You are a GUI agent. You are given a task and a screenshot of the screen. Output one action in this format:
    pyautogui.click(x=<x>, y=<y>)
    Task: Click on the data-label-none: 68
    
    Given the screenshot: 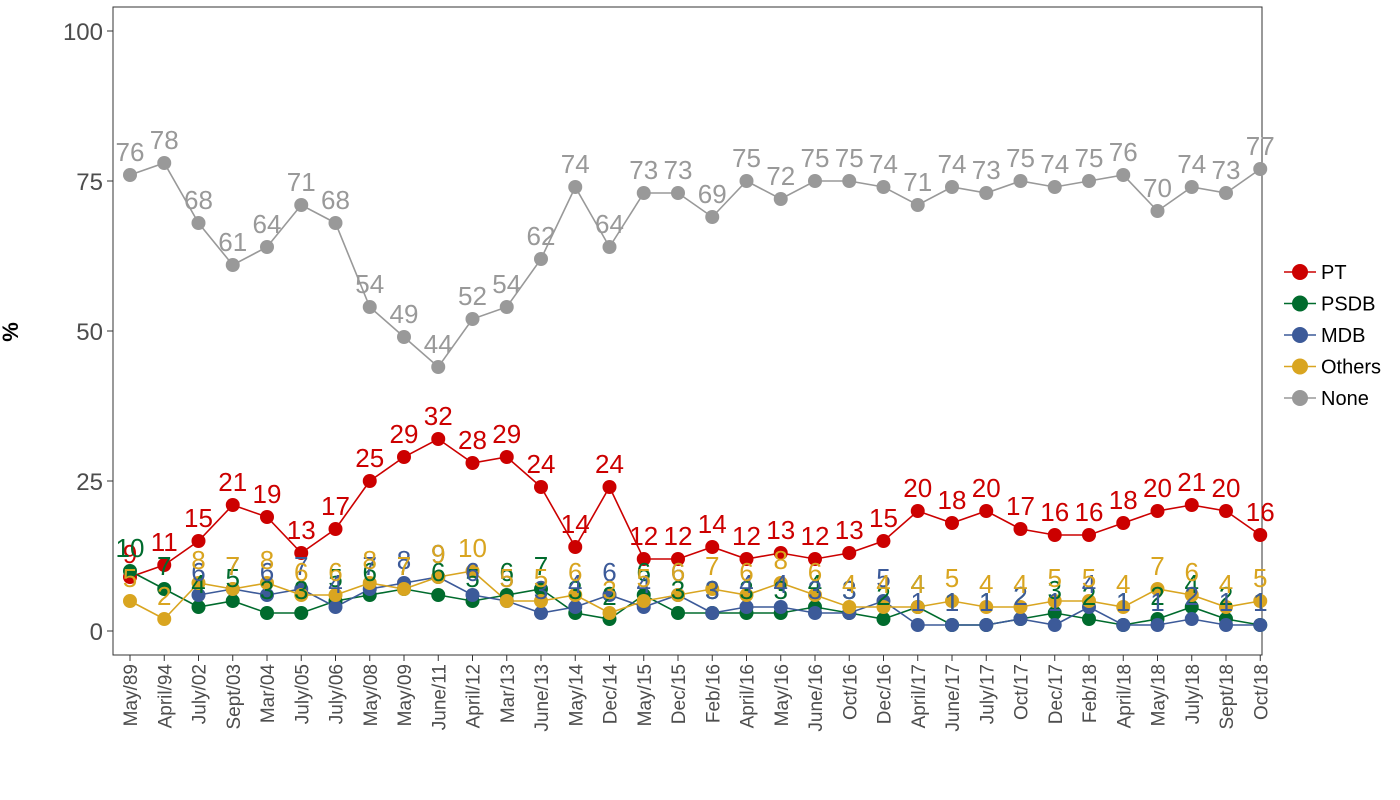 What is the action you would take?
    pyautogui.click(x=198, y=200)
    